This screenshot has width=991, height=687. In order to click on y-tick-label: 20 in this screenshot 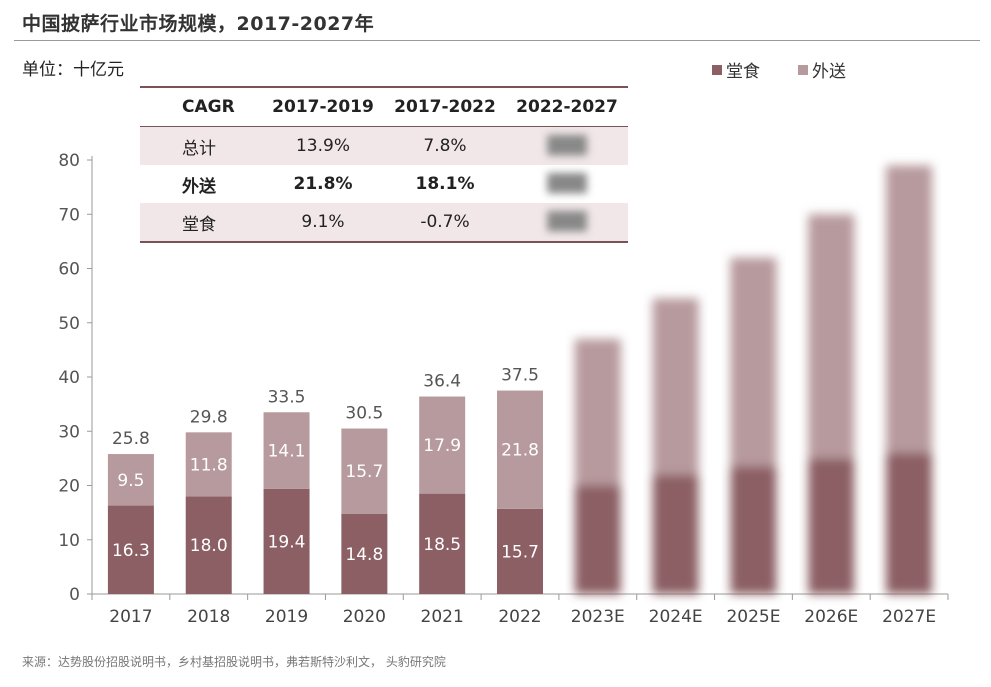, I will do `click(69, 487)`.